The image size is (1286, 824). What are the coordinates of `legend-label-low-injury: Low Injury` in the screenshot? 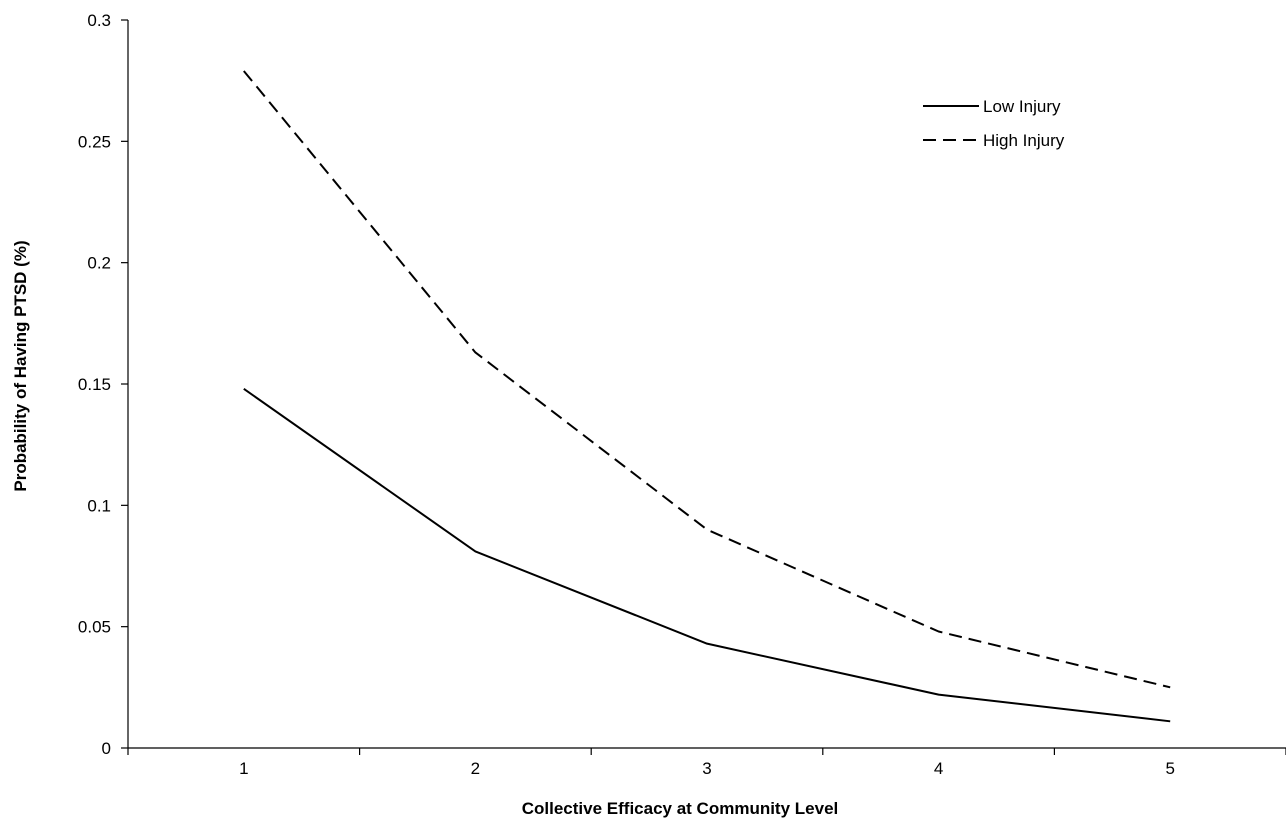 It's located at (1022, 106).